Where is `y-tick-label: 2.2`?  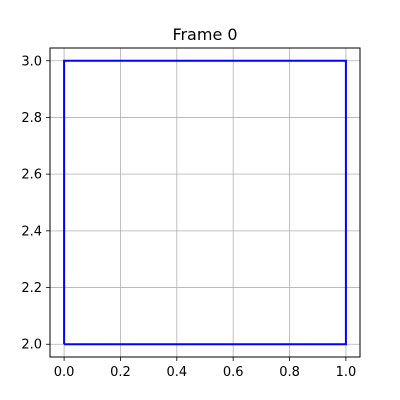 y-tick-label: 2.2 is located at coordinates (31, 288).